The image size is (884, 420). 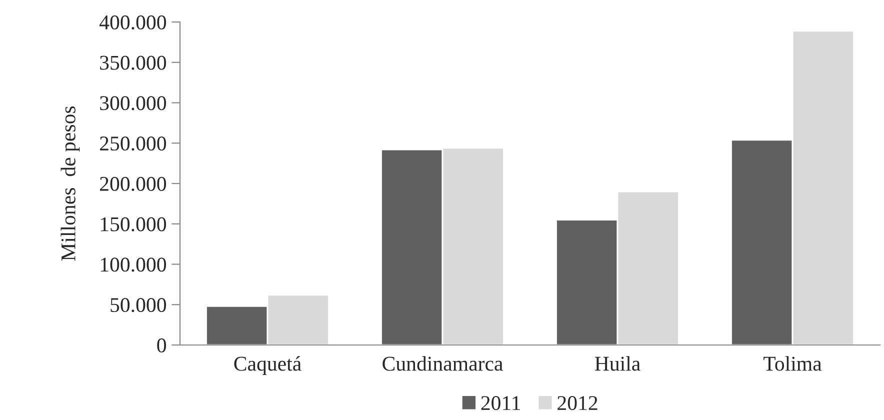 What do you see at coordinates (133, 143) in the screenshot?
I see `y-tick-label: 250.000` at bounding box center [133, 143].